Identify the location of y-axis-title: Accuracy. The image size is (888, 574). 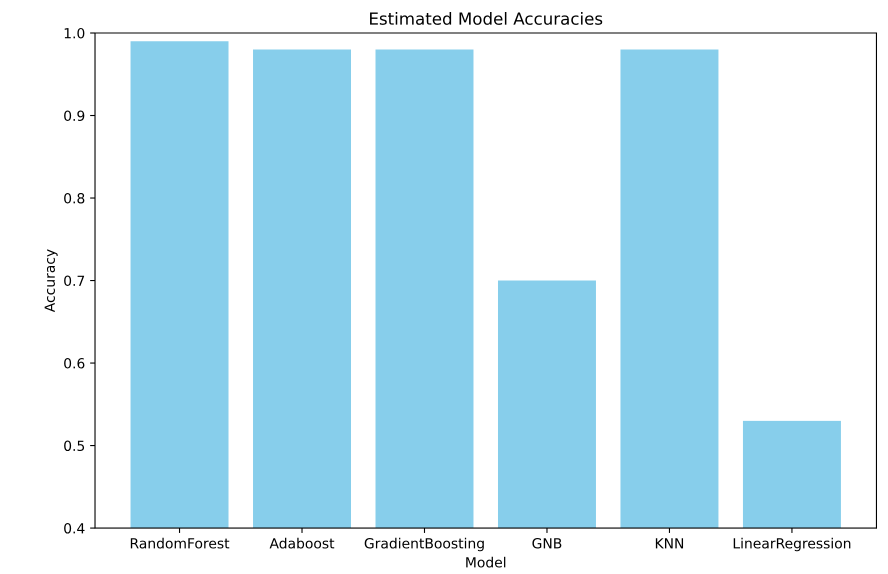
(51, 280).